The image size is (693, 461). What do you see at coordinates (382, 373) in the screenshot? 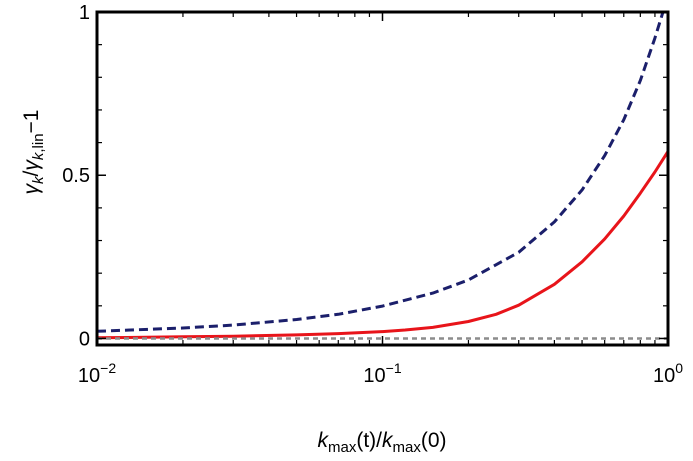
I see `x-tick-label: 10⁻¹` at bounding box center [382, 373].